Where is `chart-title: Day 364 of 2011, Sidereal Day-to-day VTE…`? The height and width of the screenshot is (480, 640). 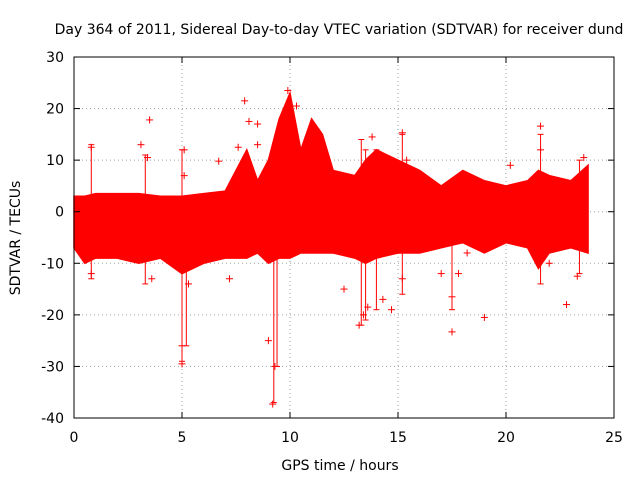
chart-title: Day 364 of 2011, Sidereal Day-to-day VTE… is located at coordinates (339, 30).